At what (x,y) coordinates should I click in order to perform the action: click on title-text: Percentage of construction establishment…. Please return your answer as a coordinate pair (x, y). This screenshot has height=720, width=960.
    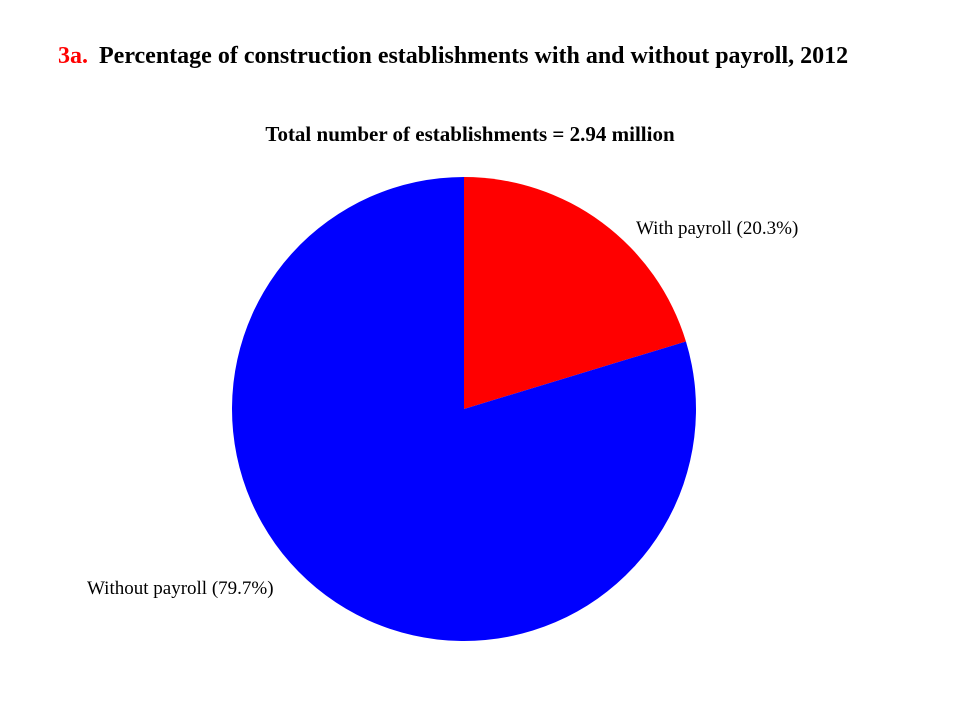
    Looking at the image, I should click on (474, 56).